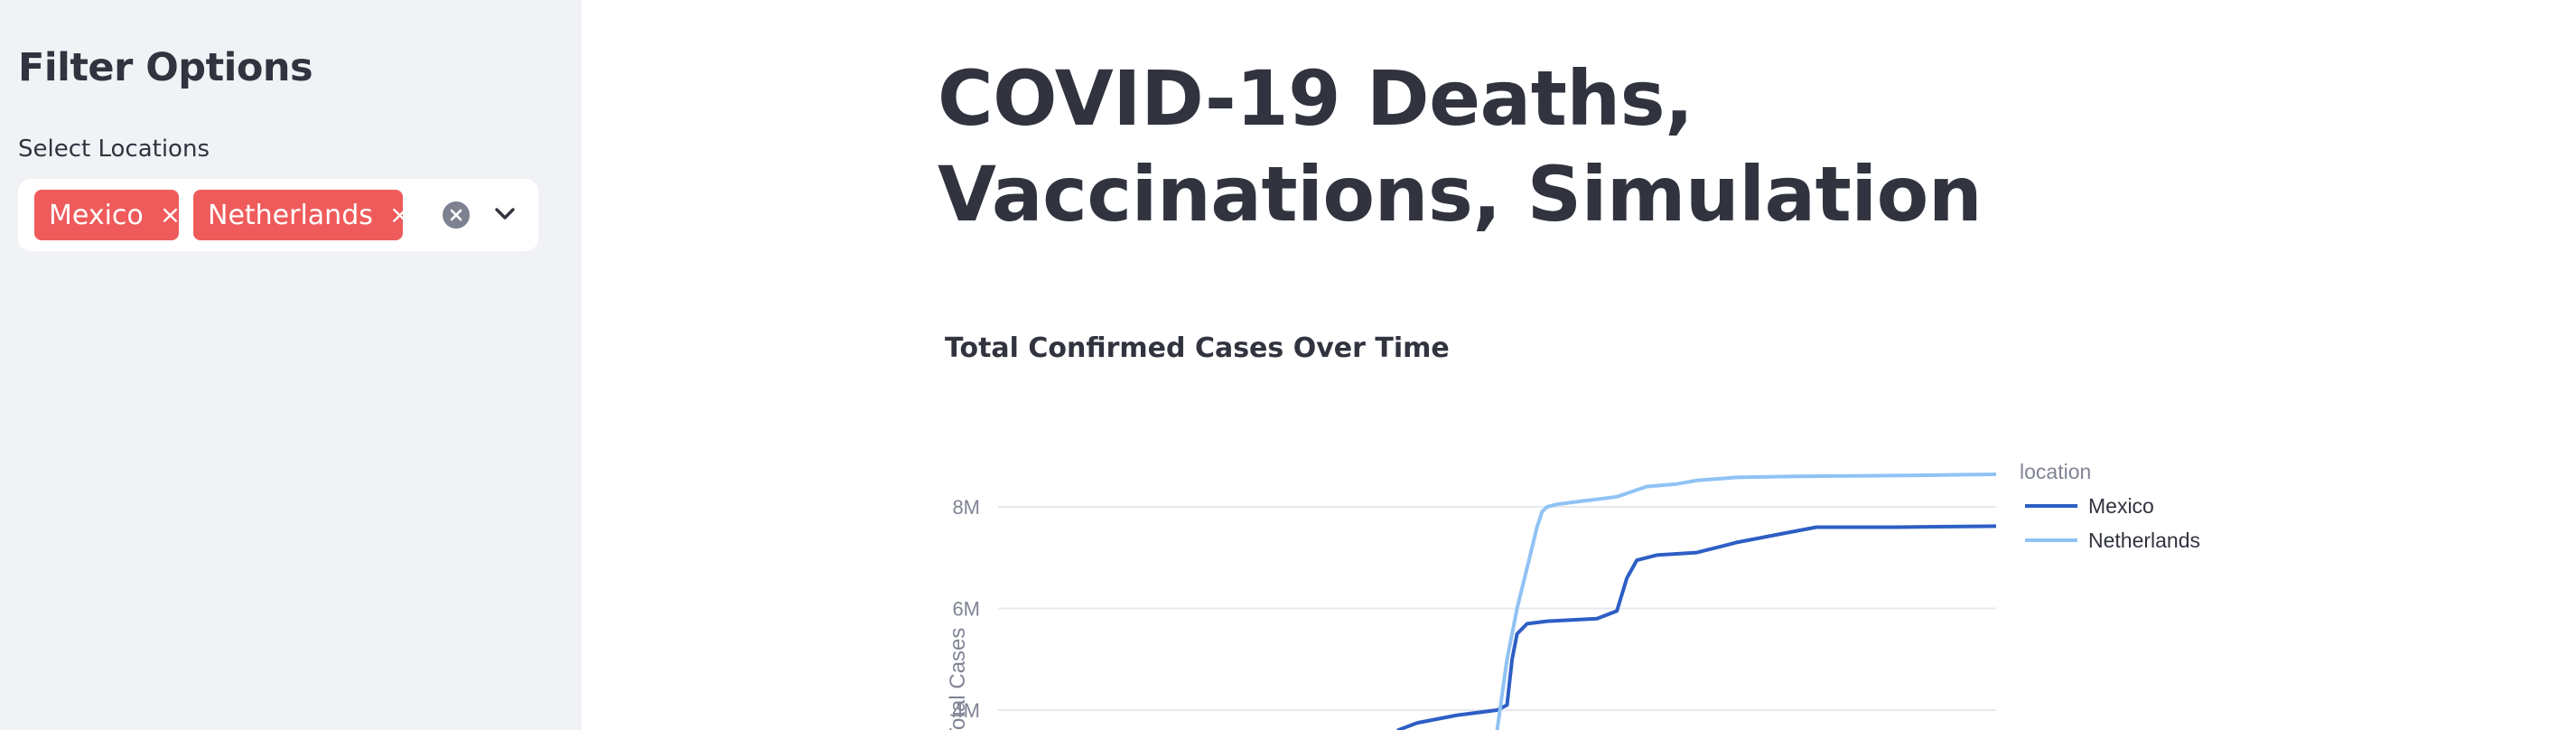 This screenshot has width=2576, height=730. What do you see at coordinates (2144, 540) in the screenshot?
I see `legend-label-netherlands: Netherlands` at bounding box center [2144, 540].